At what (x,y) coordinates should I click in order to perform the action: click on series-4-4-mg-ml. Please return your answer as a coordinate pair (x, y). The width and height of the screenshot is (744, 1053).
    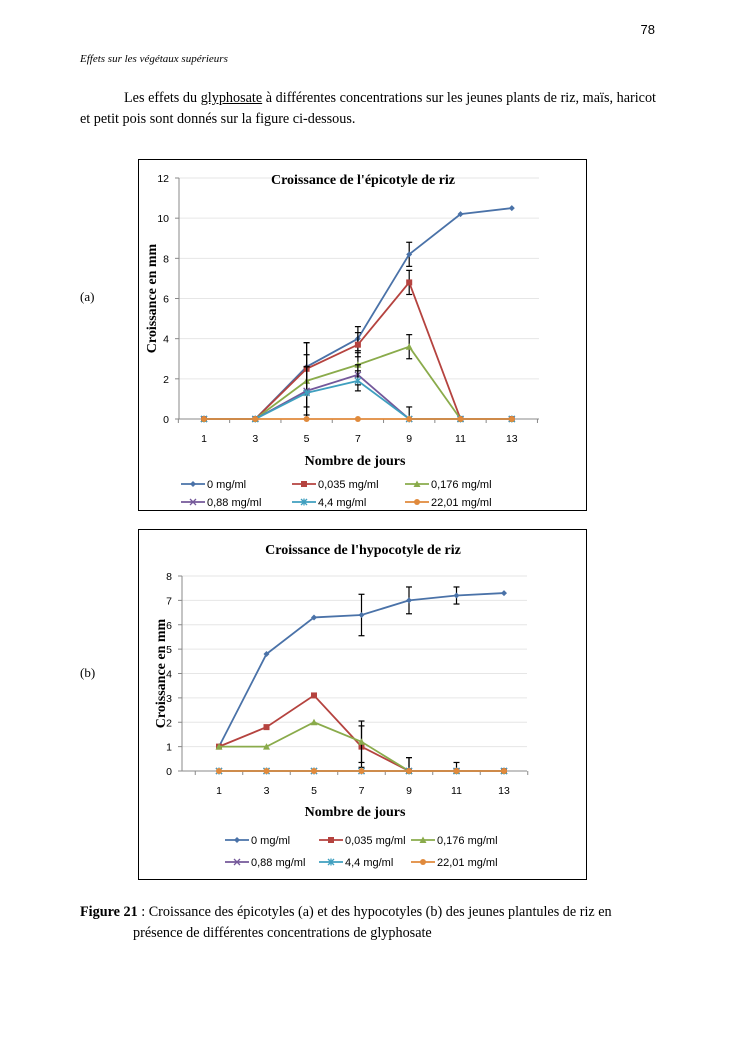
    Looking at the image, I should click on (358, 394).